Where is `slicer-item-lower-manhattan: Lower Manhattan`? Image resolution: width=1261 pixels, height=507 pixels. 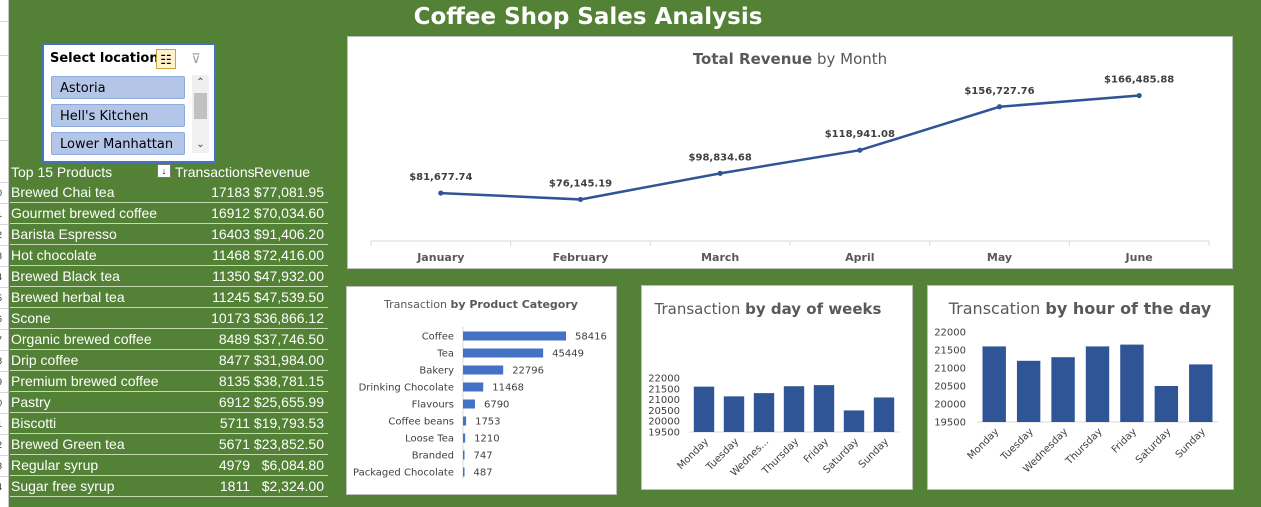 slicer-item-lower-manhattan: Lower Manhattan is located at coordinates (118, 143).